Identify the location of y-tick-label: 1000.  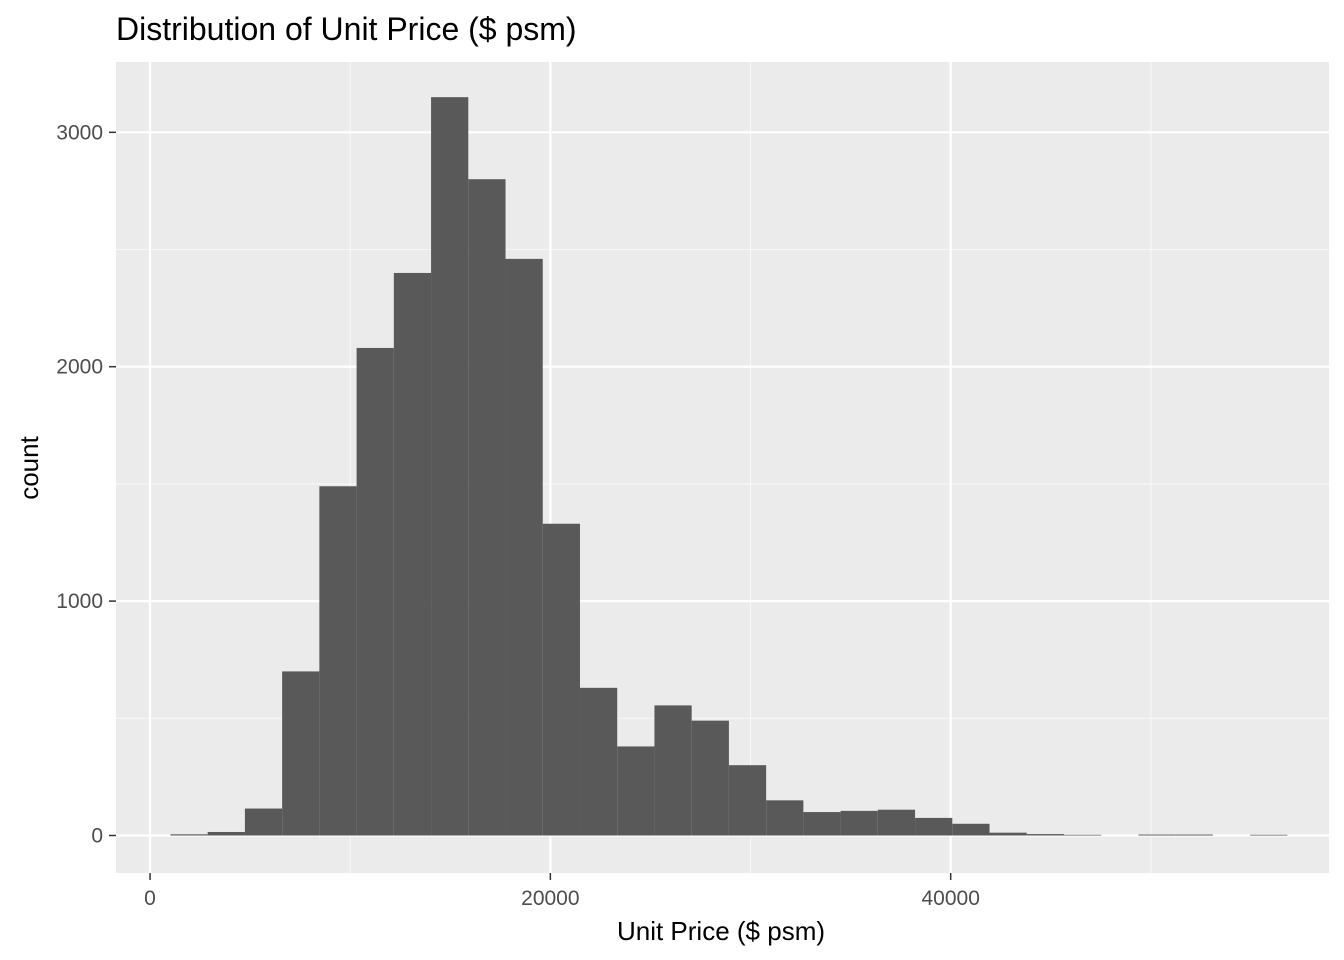
(79, 601).